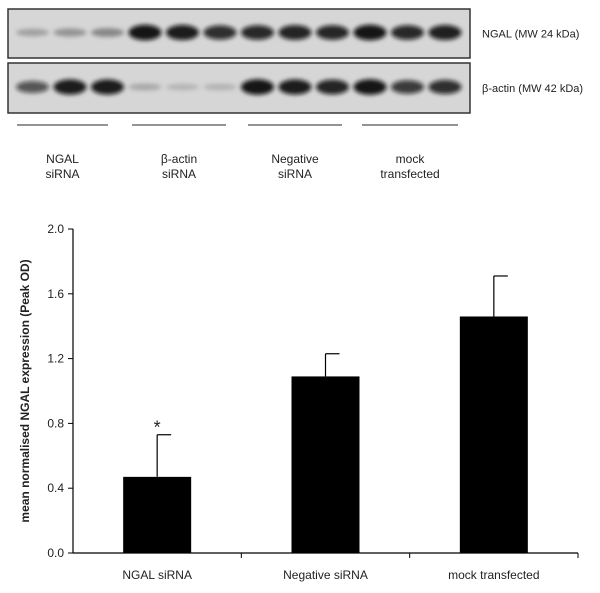 The height and width of the screenshot is (593, 600). I want to click on y-tick-label: 1.2, so click(55, 359).